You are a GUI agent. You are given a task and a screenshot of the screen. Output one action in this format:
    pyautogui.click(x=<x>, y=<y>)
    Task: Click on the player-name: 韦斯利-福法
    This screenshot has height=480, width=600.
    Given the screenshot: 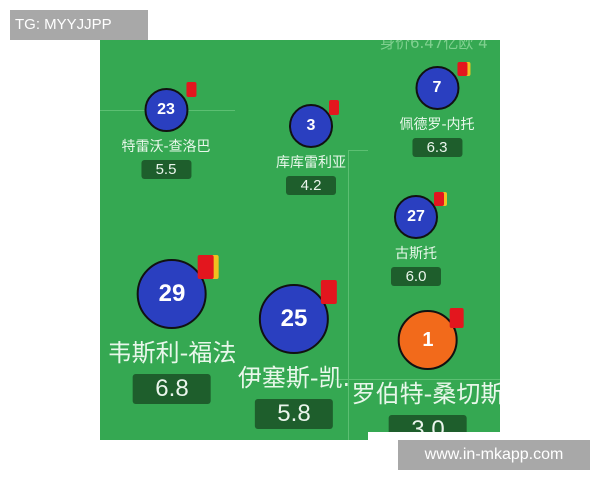 What is the action you would take?
    pyautogui.click(x=172, y=353)
    